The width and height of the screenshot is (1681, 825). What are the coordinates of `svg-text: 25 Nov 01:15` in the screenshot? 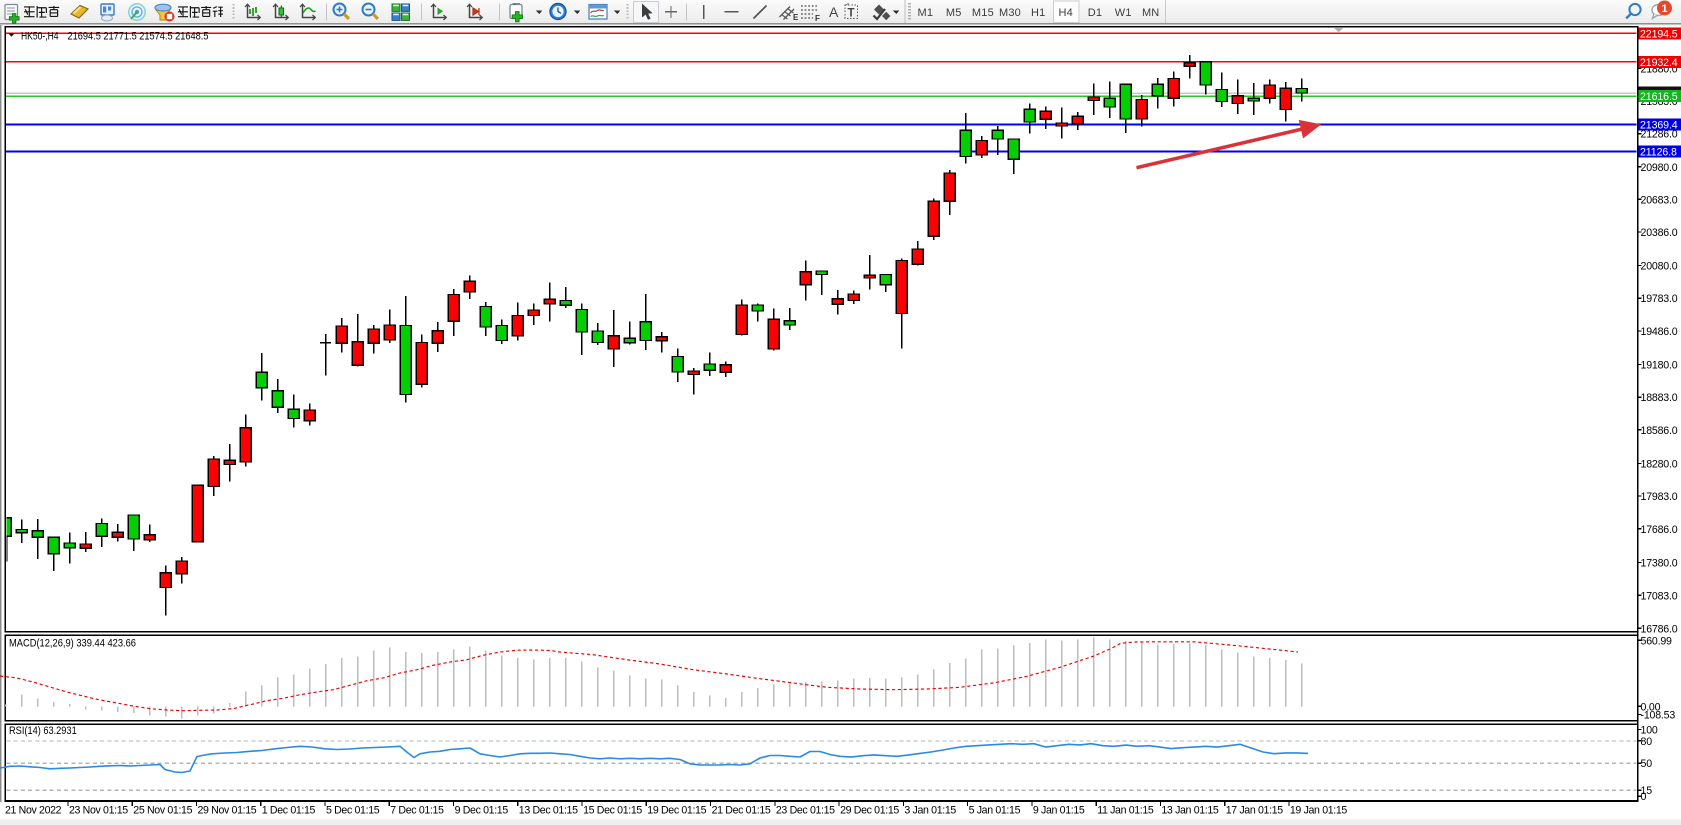 It's located at (162, 811).